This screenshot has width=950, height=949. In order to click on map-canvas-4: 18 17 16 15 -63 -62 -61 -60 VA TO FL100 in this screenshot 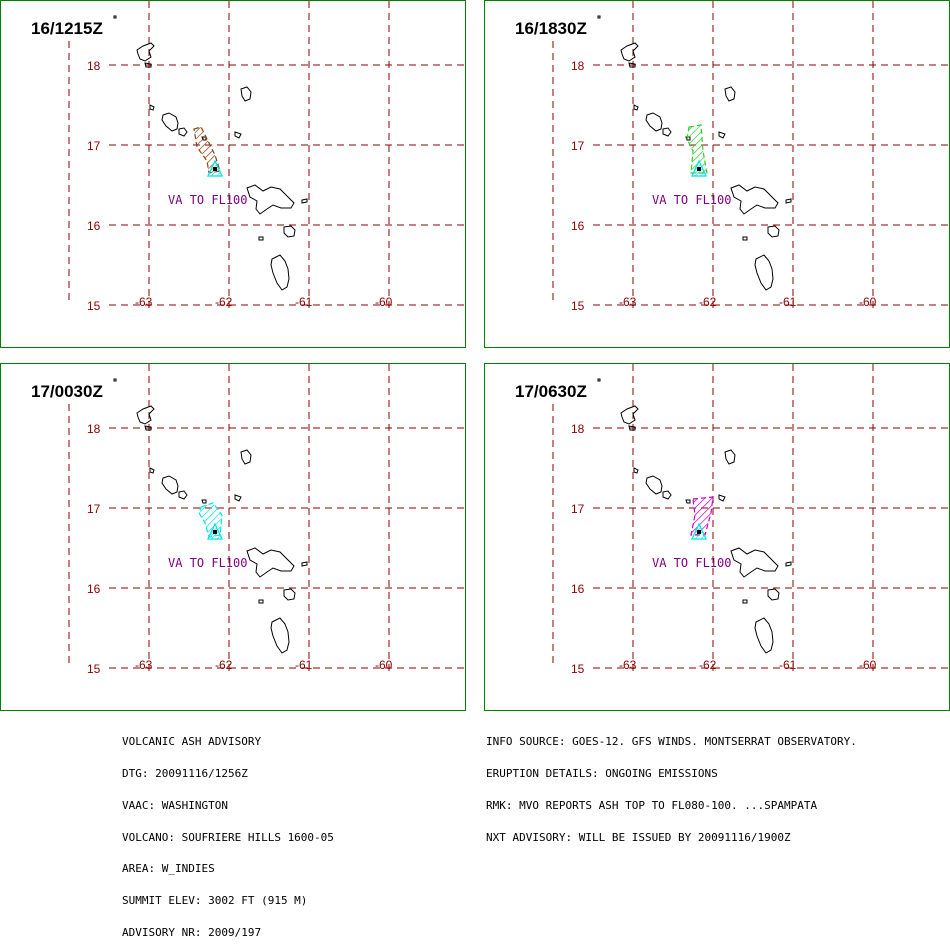, I will do `click(750, 520)`.